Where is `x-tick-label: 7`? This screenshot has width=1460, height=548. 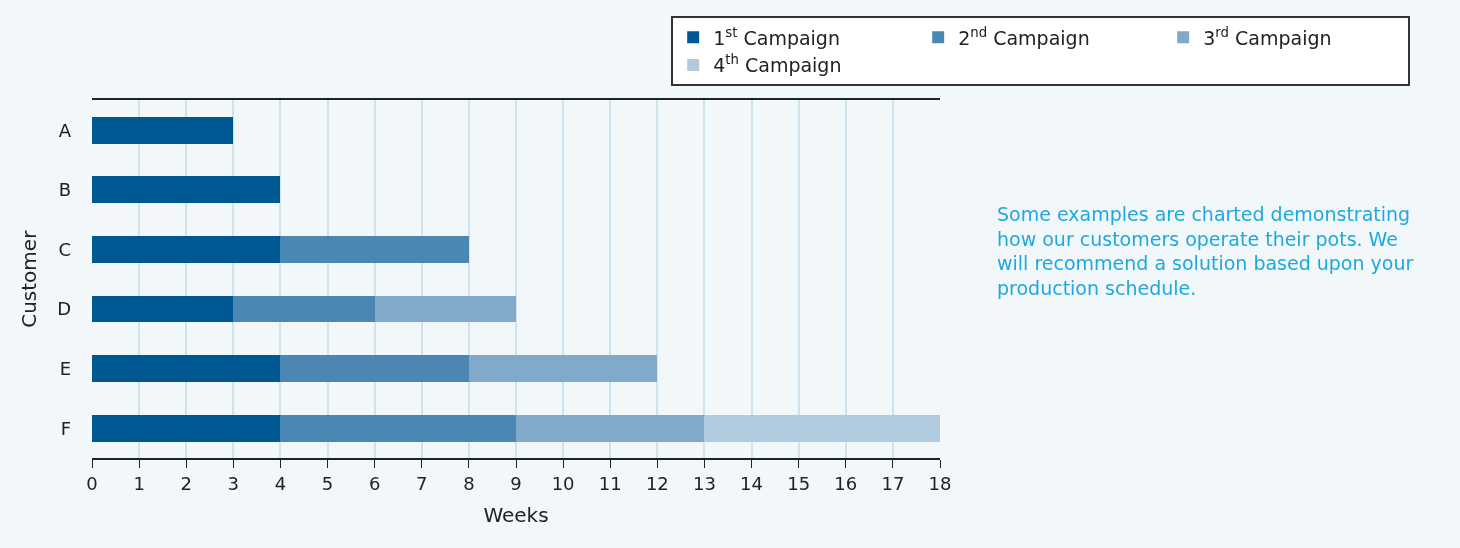
x-tick-label: 7 is located at coordinates (422, 483).